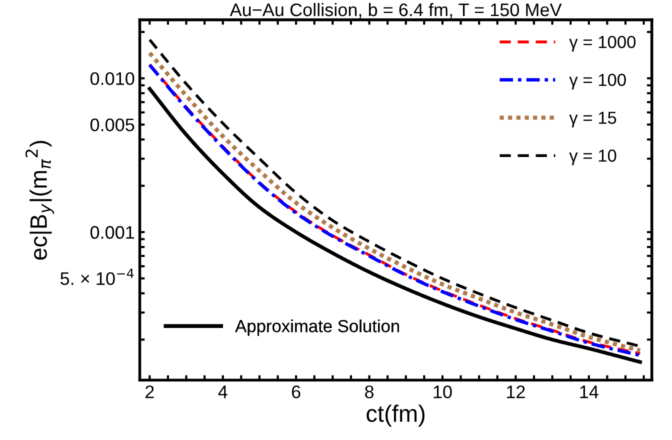  Describe the element at coordinates (592, 120) in the screenshot. I see `legend-label: γ = 15` at that location.